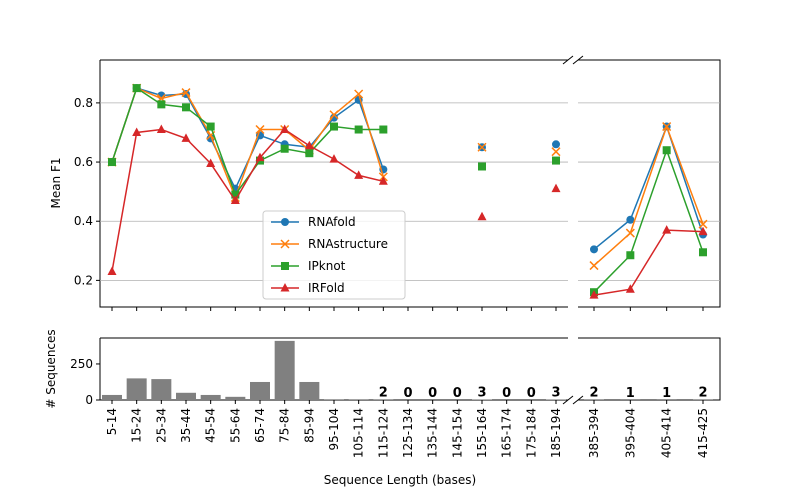 Image resolution: width=800 pixels, height=500 pixels. Describe the element at coordinates (593, 393) in the screenshot. I see `value-label: 2` at that location.